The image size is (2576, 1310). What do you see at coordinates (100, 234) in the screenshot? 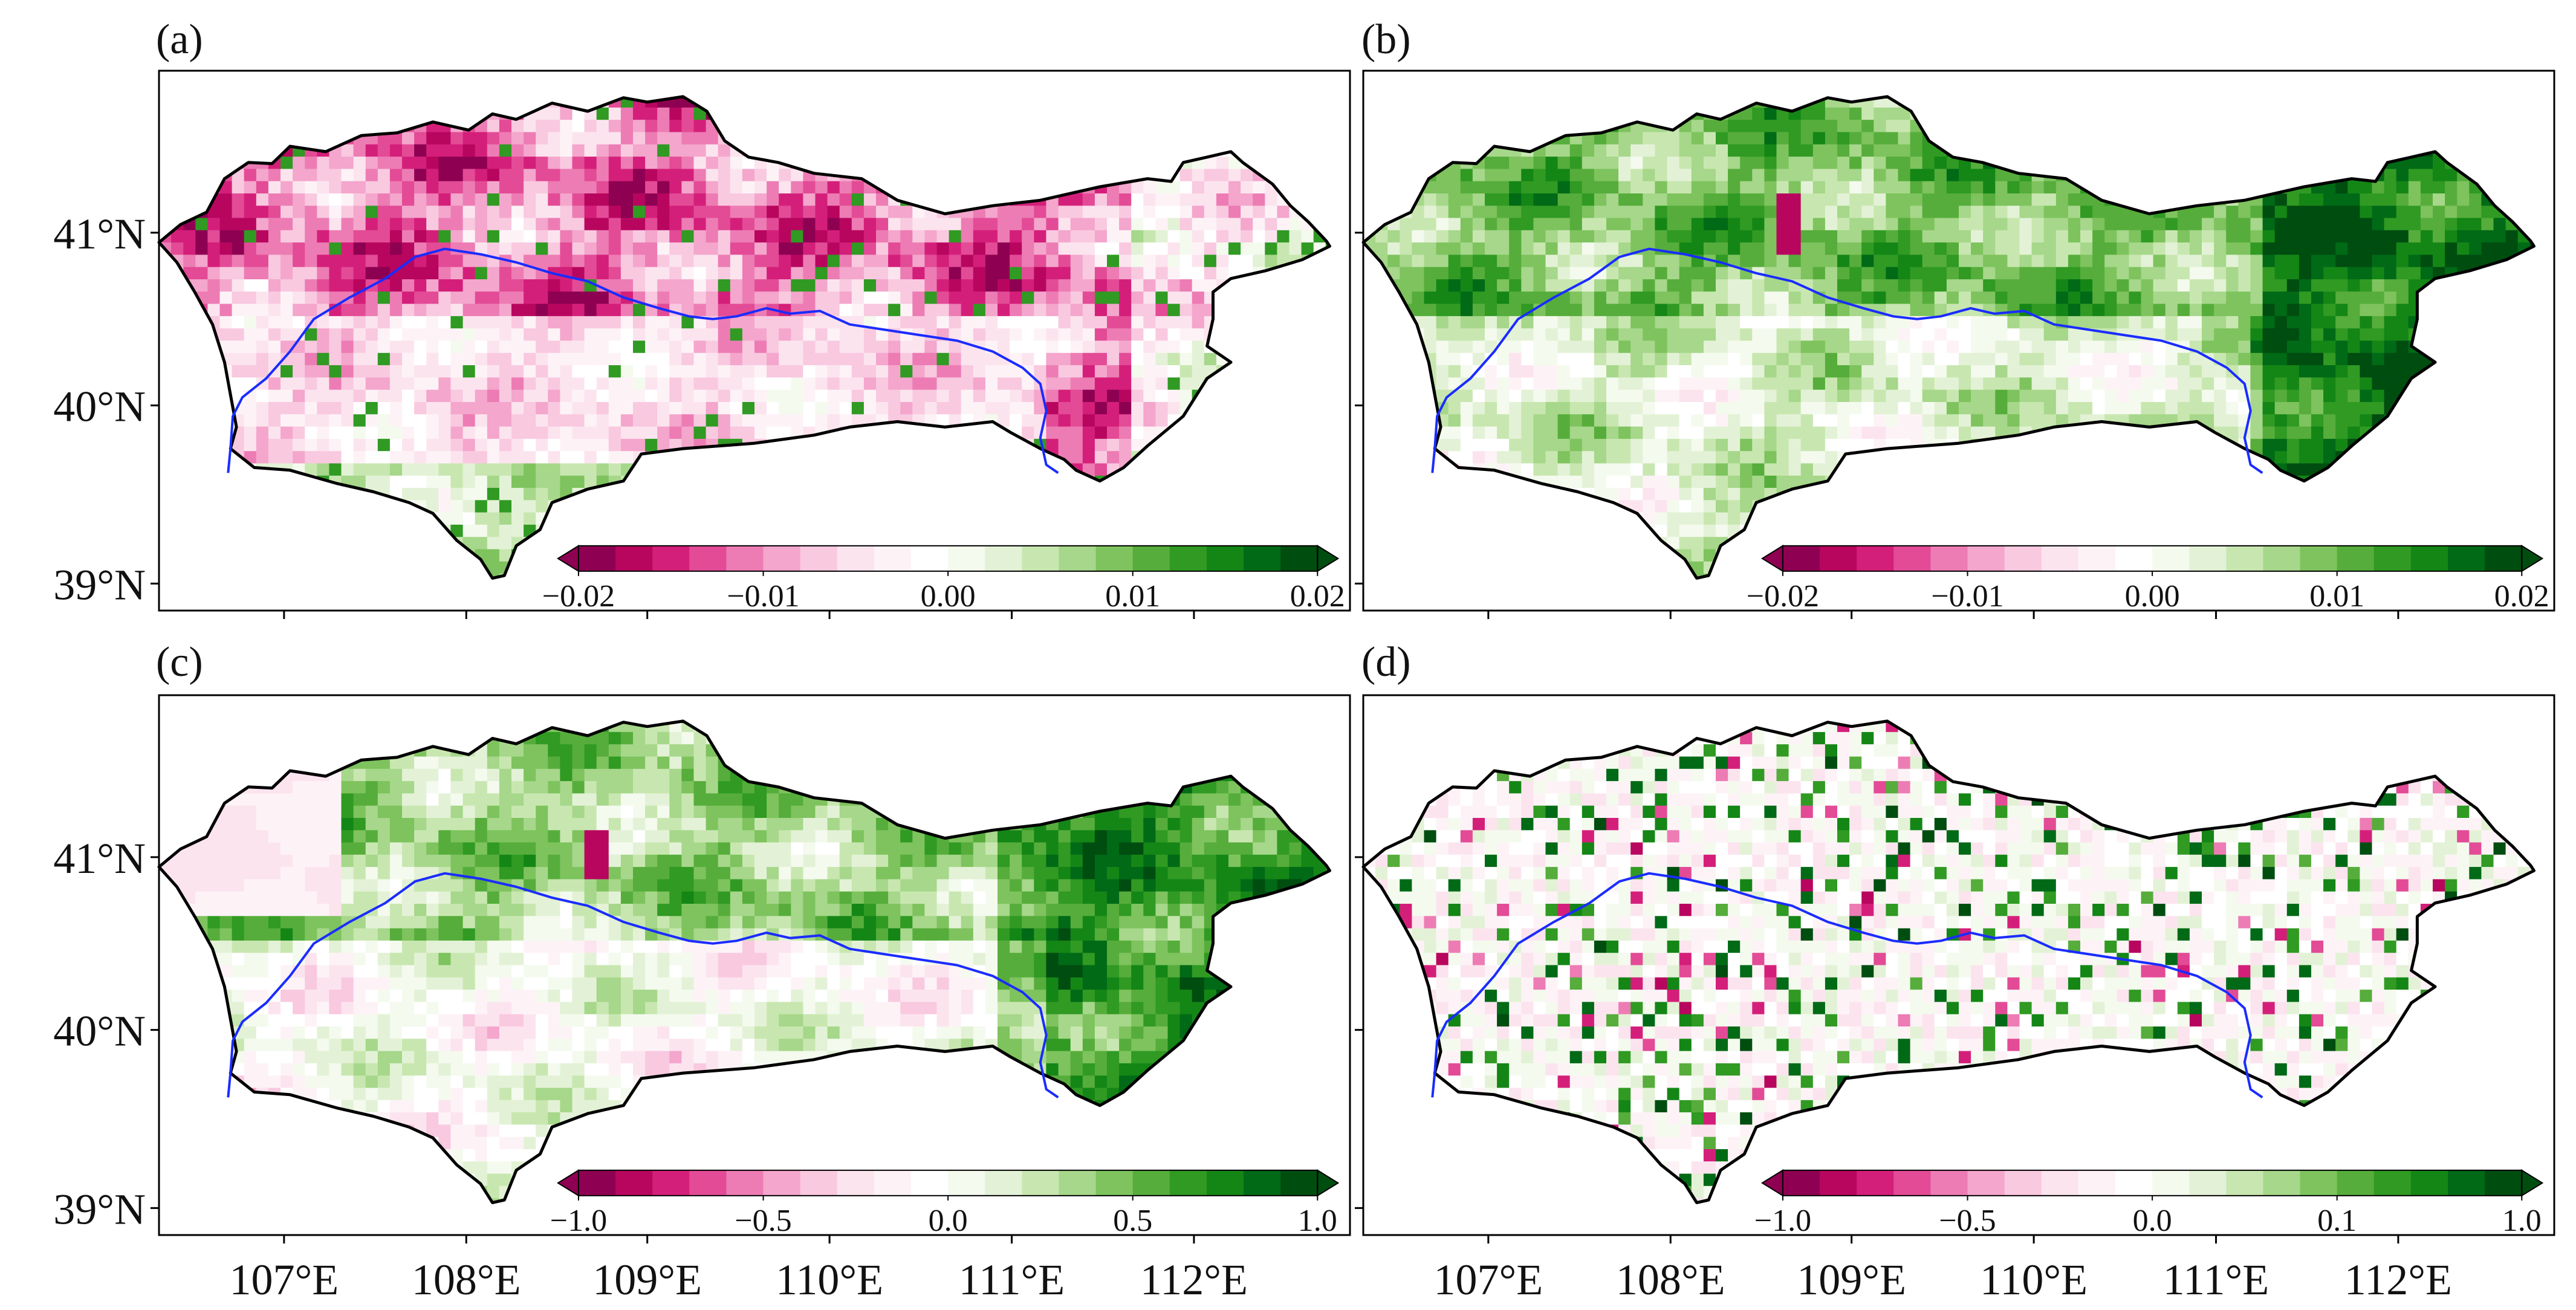
I see `lat-tick-label: 41°N` at bounding box center [100, 234].